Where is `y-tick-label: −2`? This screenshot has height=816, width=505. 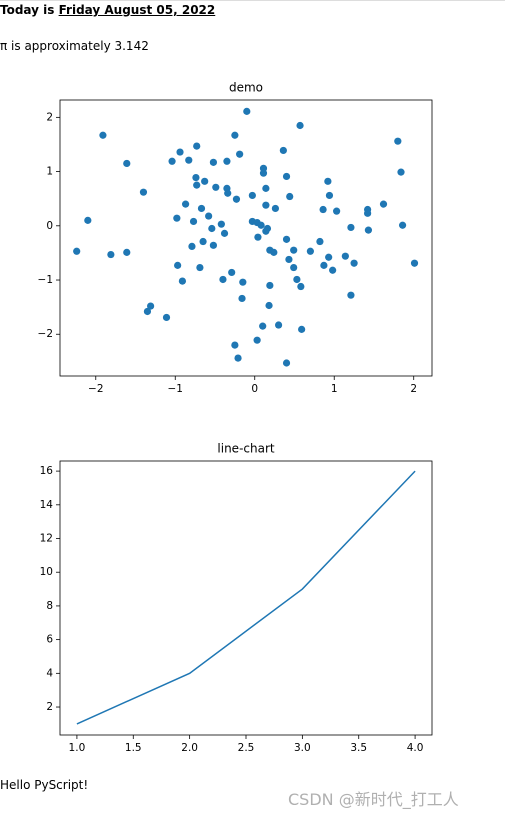 y-tick-label: −2 is located at coordinates (45, 334).